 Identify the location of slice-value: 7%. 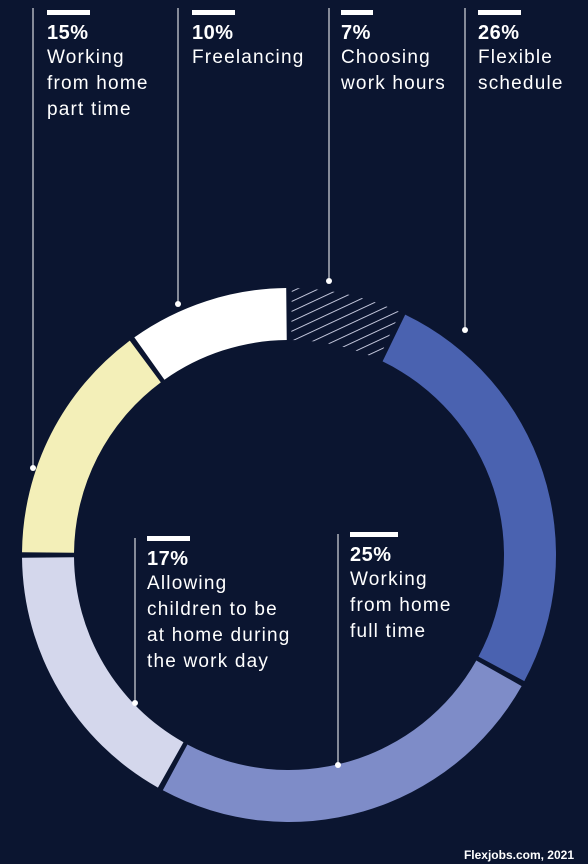
(356, 33).